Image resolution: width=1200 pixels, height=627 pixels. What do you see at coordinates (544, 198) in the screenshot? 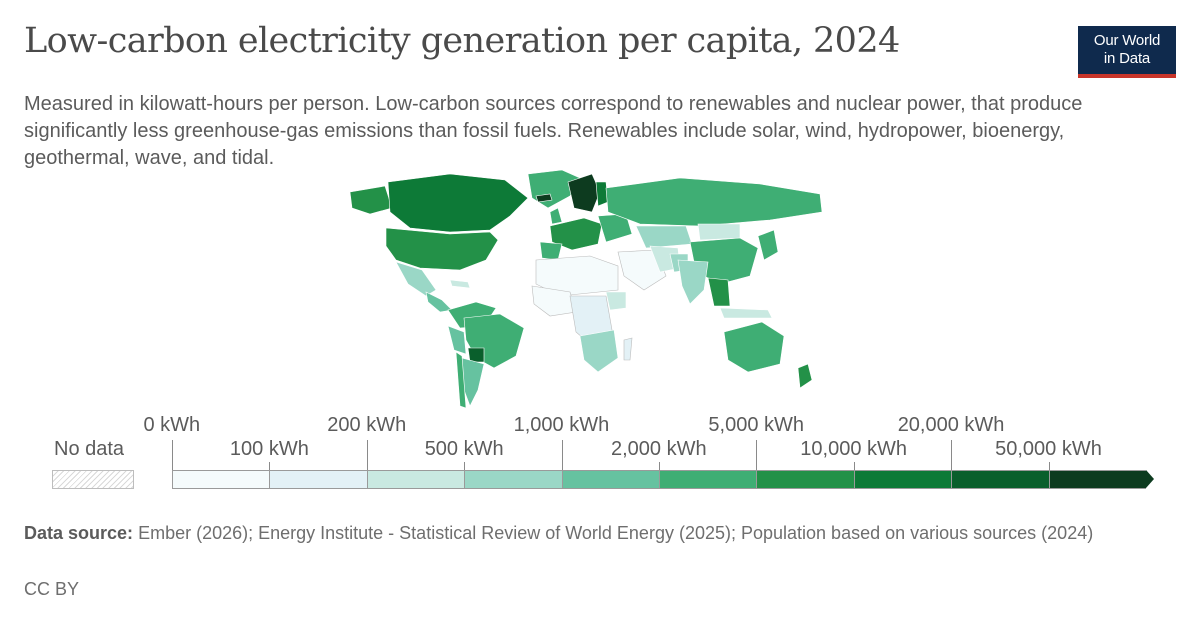
I see `region-iceland` at bounding box center [544, 198].